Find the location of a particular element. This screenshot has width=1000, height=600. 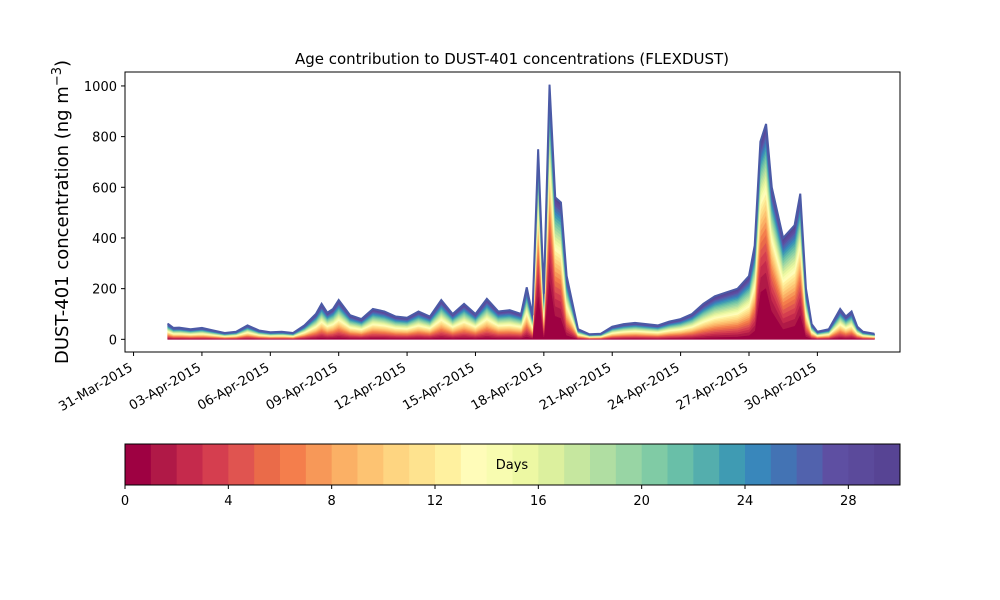

x-tick-label: 21-Apr-2015 is located at coordinates (575, 386).